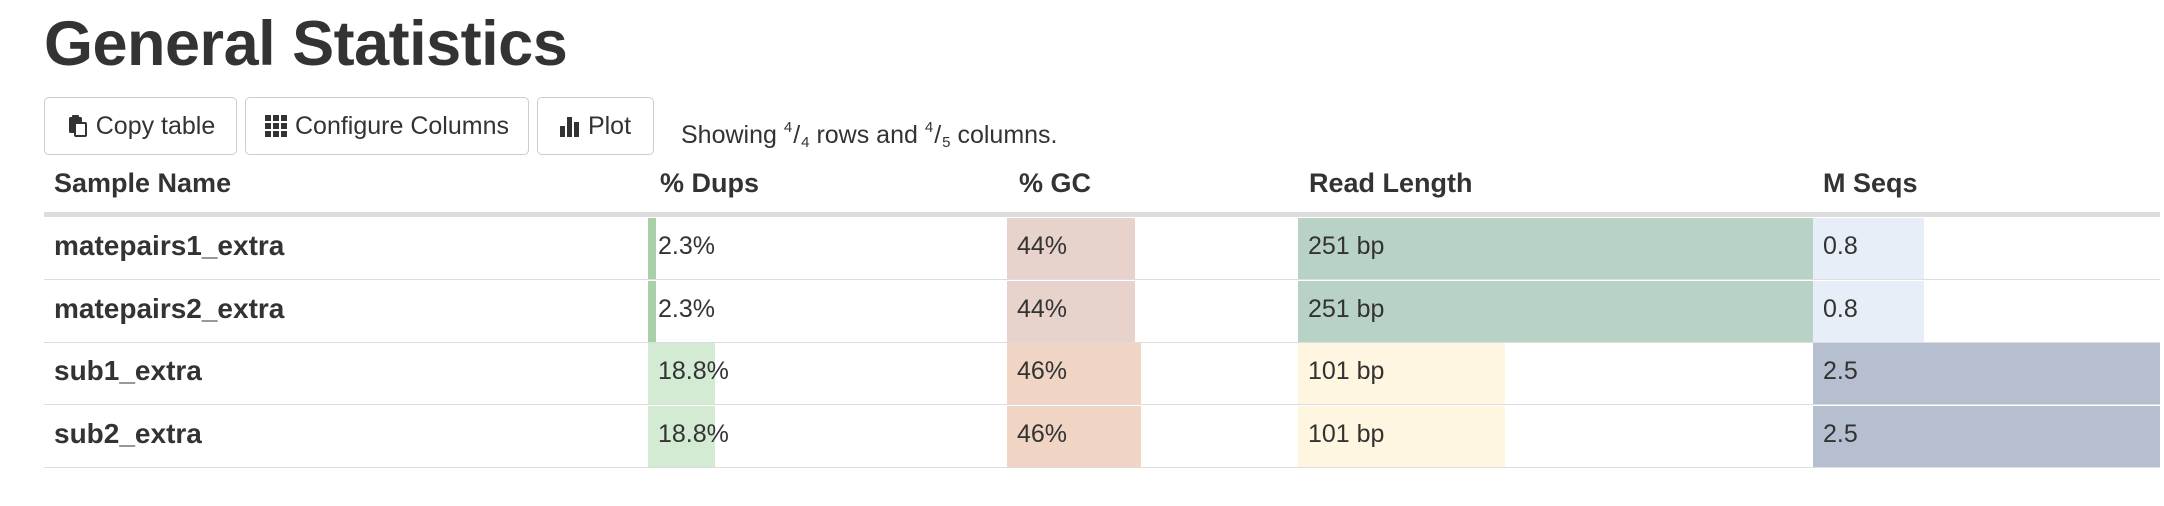 This screenshot has width=2164, height=506. Describe the element at coordinates (1007, 135) in the screenshot. I see `cols-word: columns.` at that location.